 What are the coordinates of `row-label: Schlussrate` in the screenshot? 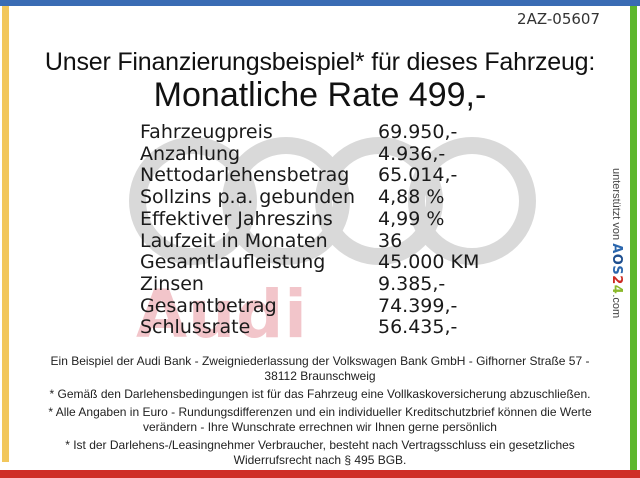 It's located at (195, 327).